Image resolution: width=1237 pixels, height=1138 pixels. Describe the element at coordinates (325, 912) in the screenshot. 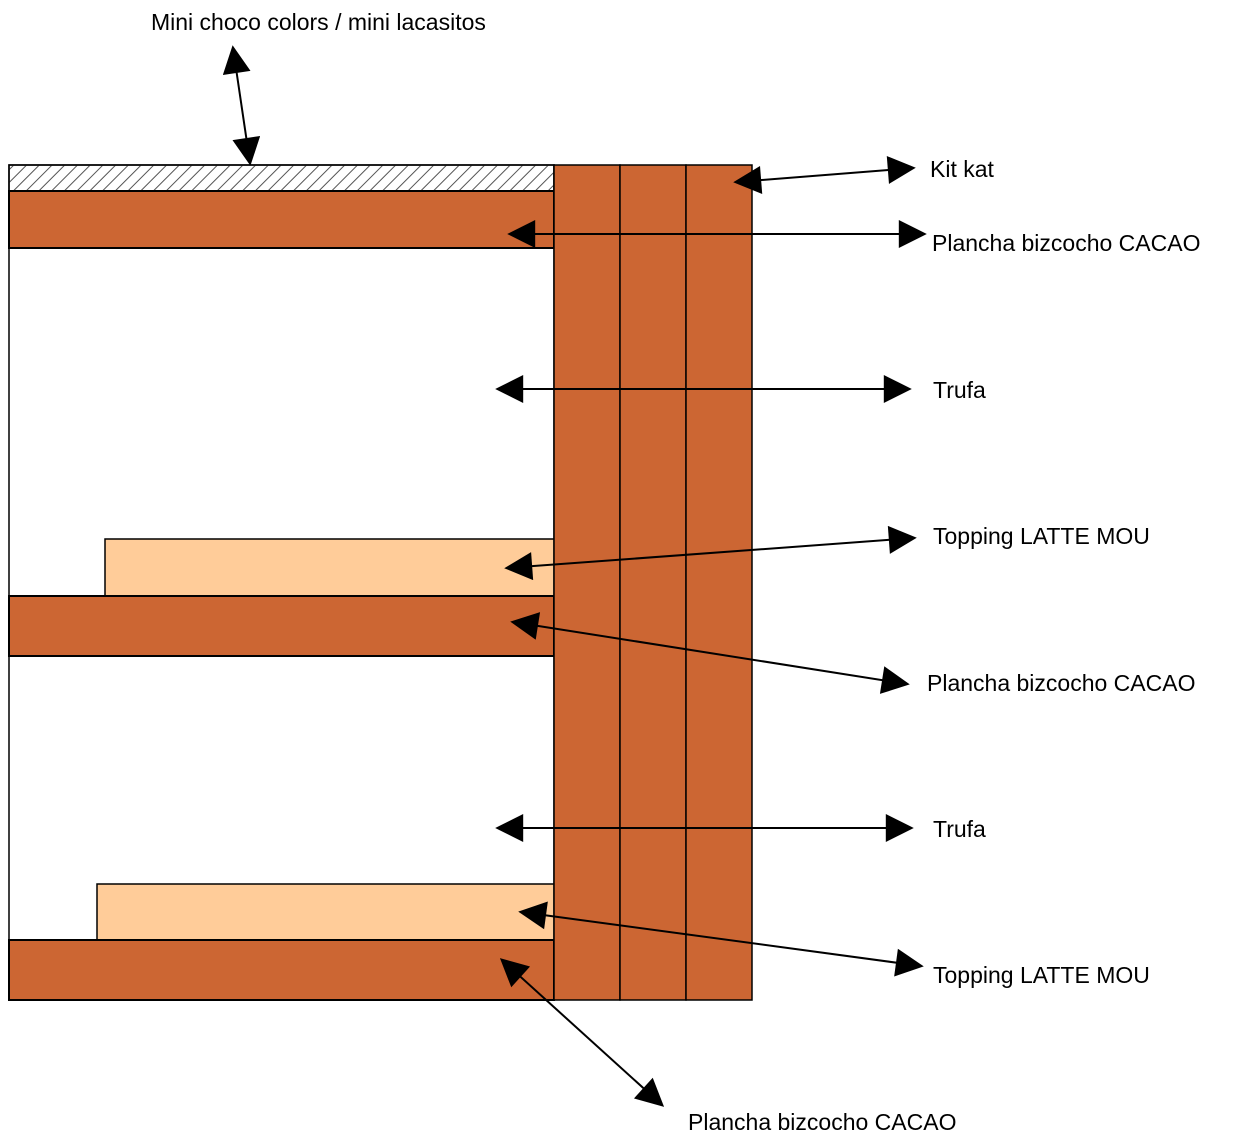

I see `topping-layer-lower` at that location.